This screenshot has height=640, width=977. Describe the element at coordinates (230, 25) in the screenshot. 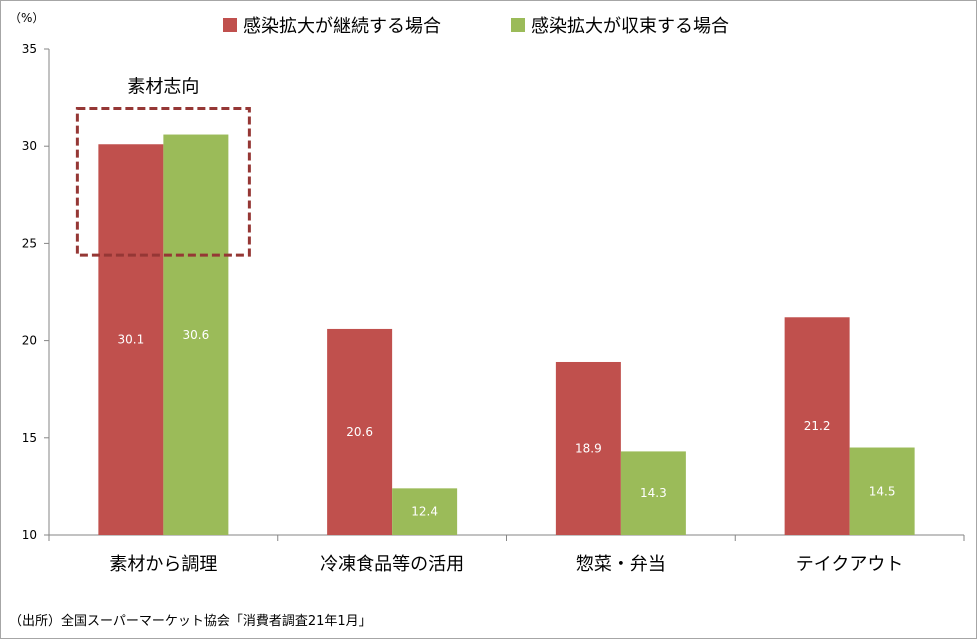

I see `legend-swatch-continue` at that location.